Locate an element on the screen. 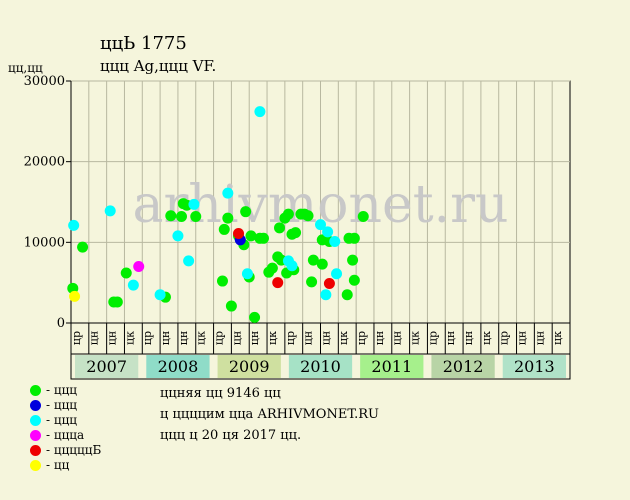  y-tick-label: 30000 is located at coordinates (44, 81).